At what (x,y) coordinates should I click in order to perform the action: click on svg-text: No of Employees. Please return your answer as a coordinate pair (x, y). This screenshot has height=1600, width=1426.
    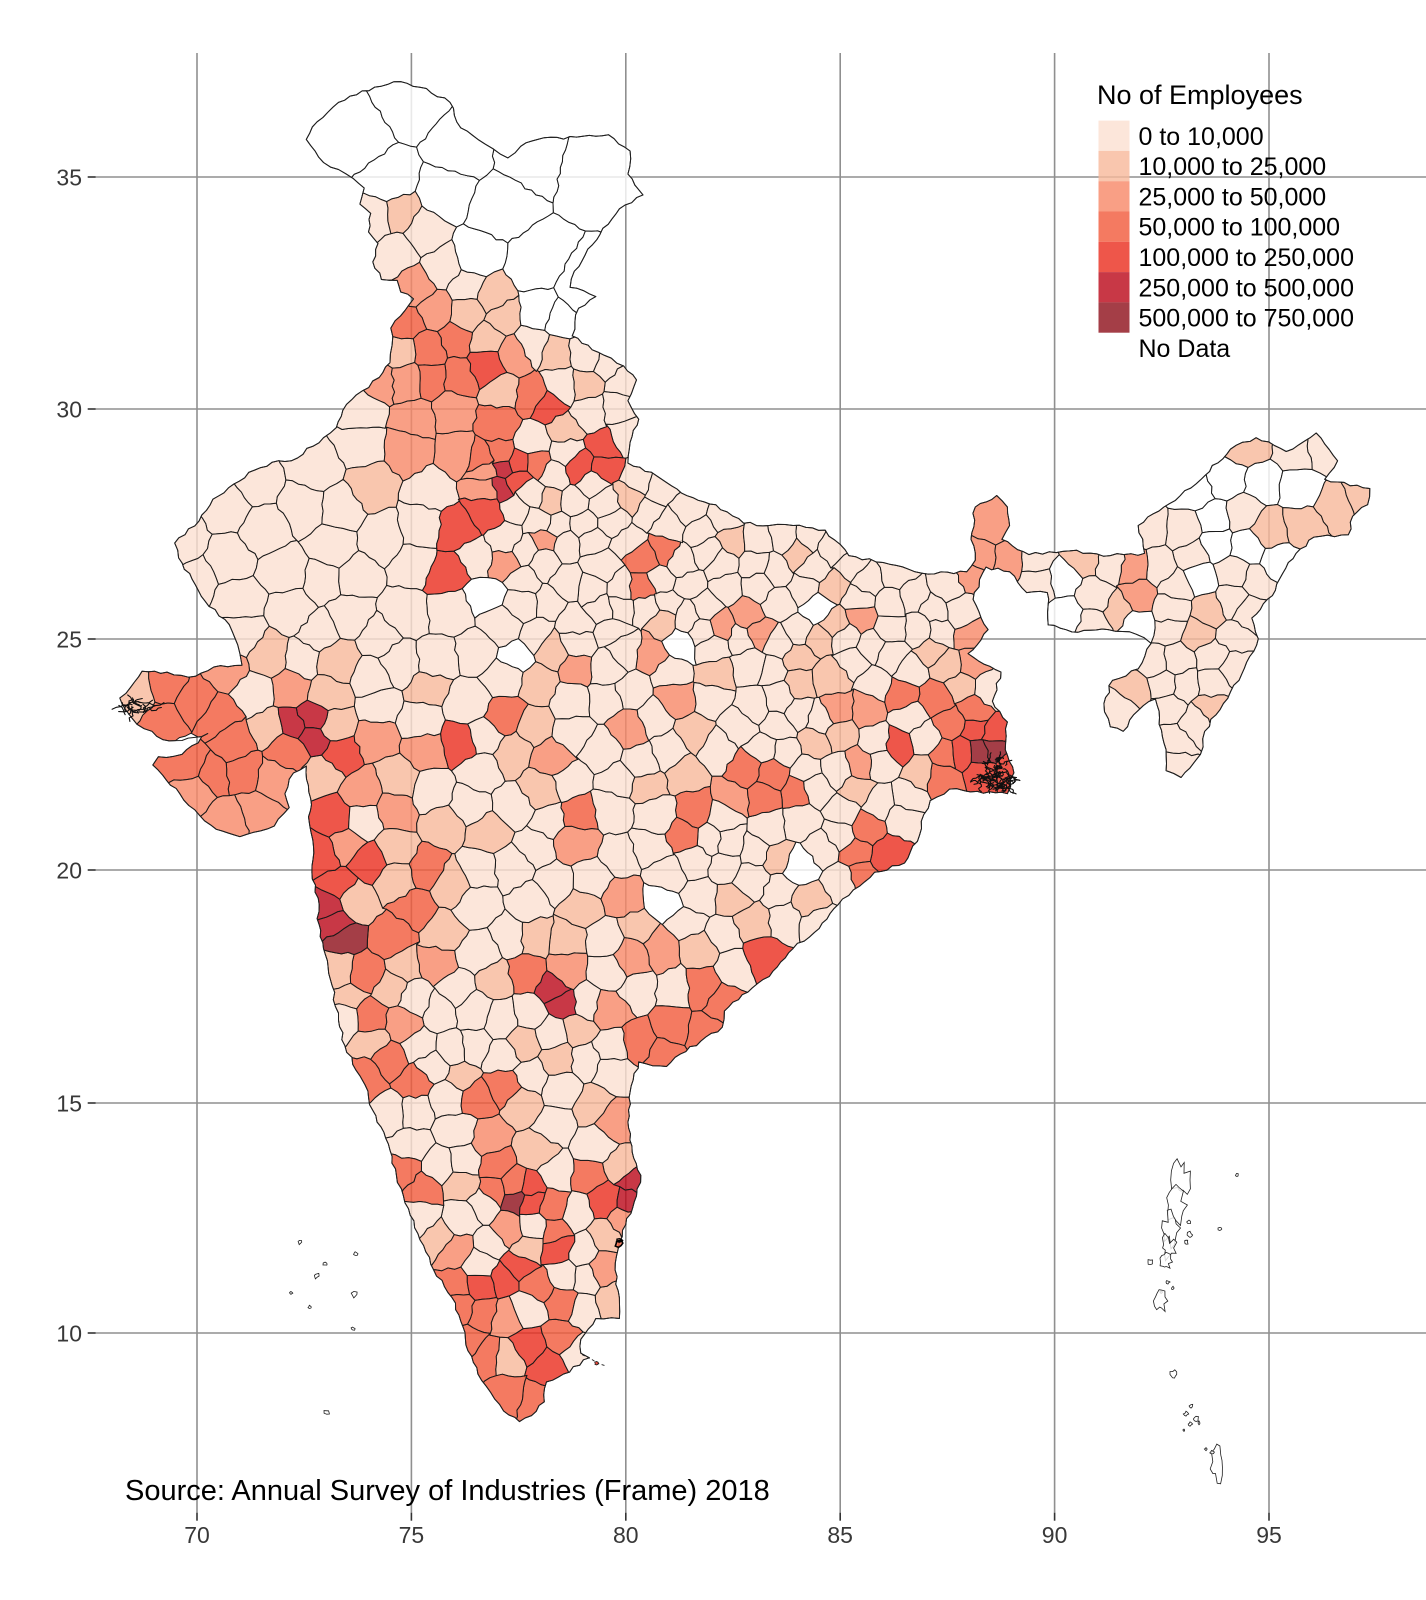
    Looking at the image, I should click on (1200, 95).